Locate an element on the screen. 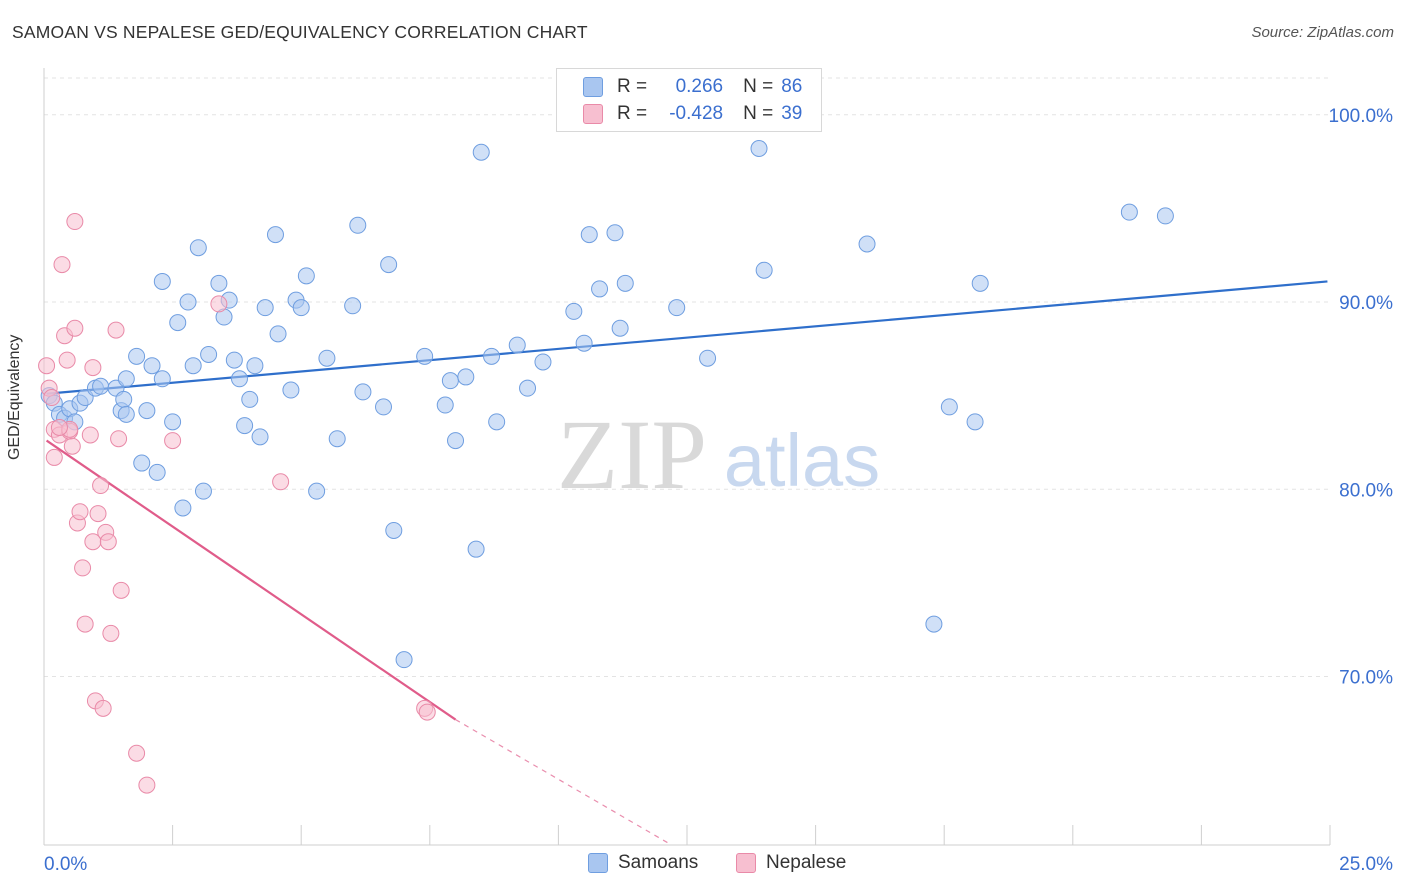 The image size is (1406, 892). y-tick-label: 80.0% is located at coordinates (1366, 490).